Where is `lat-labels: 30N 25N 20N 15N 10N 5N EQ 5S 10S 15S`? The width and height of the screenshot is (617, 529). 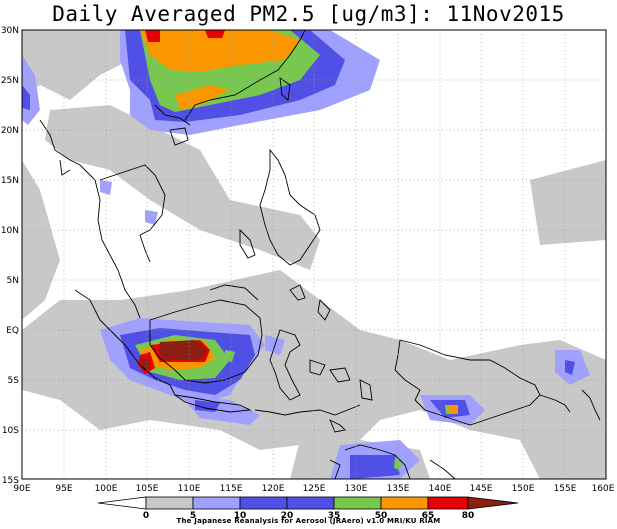 lat-labels: 30N 25N 20N 15N 10N 5N EQ 5S 10S 15S is located at coordinates (10, 256).